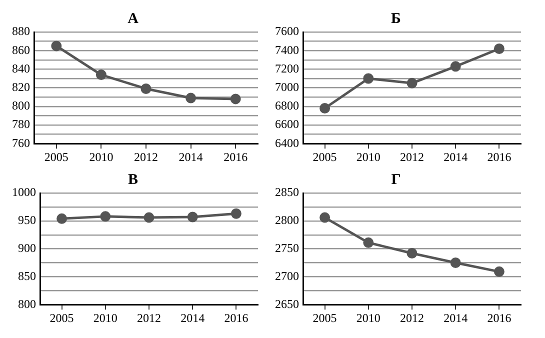 The width and height of the screenshot is (545, 338). Describe the element at coordinates (133, 180) in the screenshot. I see `chart-title: В` at that location.